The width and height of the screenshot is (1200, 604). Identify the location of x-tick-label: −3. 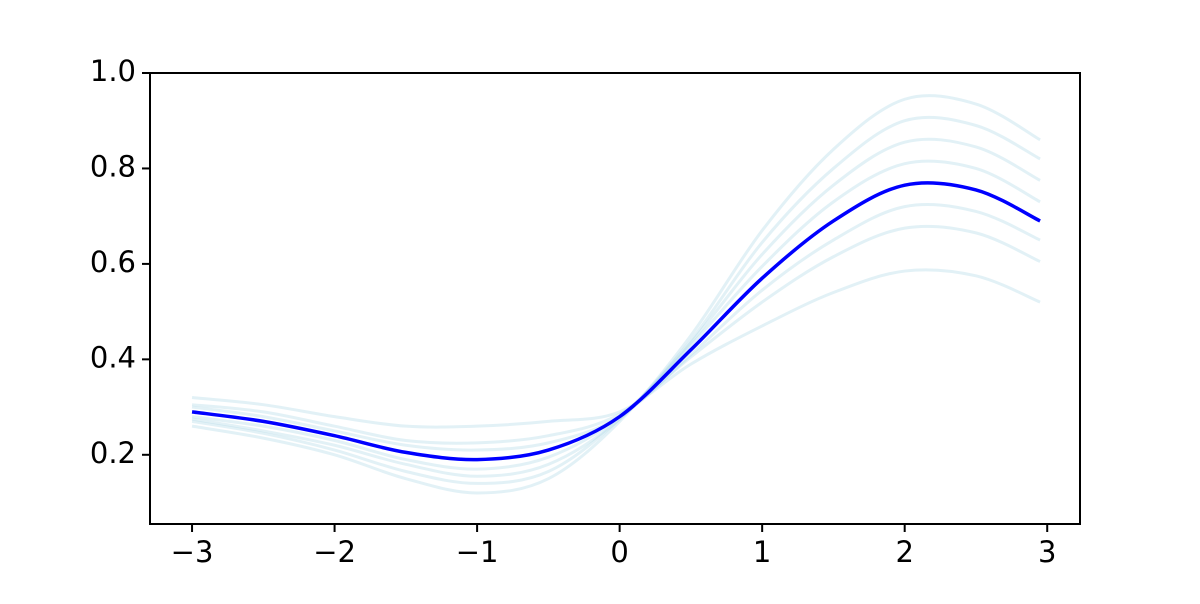
(192, 552).